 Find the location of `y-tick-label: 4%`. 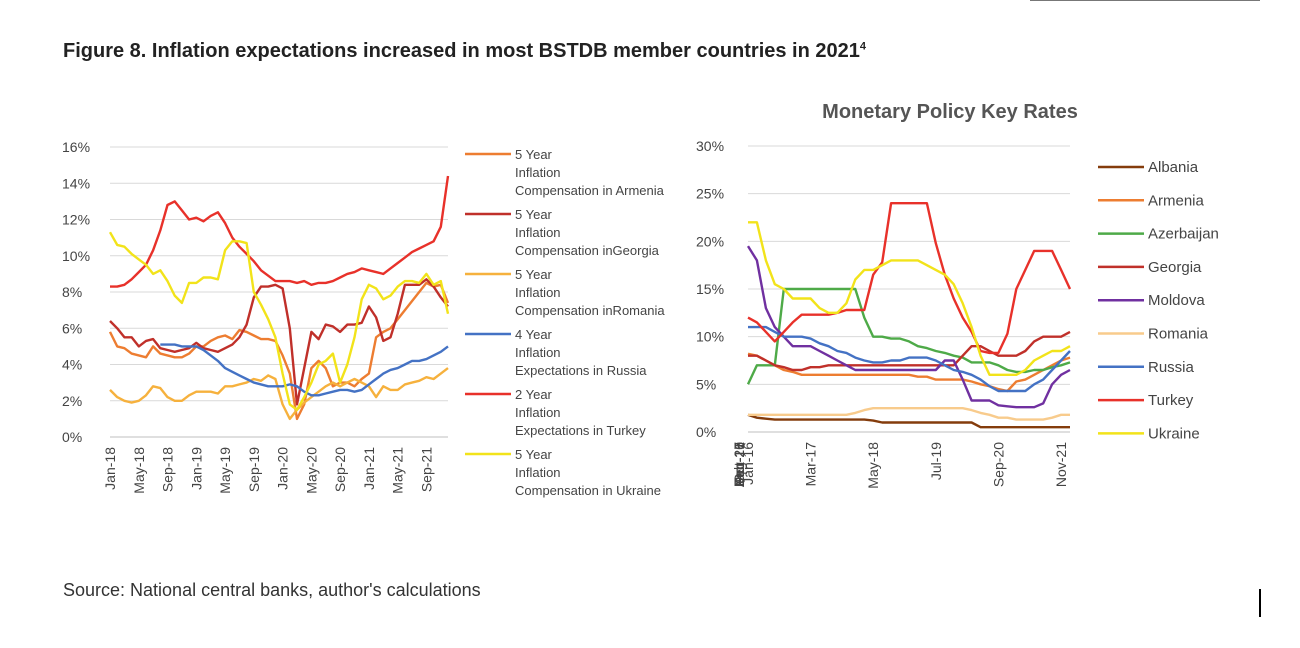

y-tick-label: 4% is located at coordinates (72, 365).